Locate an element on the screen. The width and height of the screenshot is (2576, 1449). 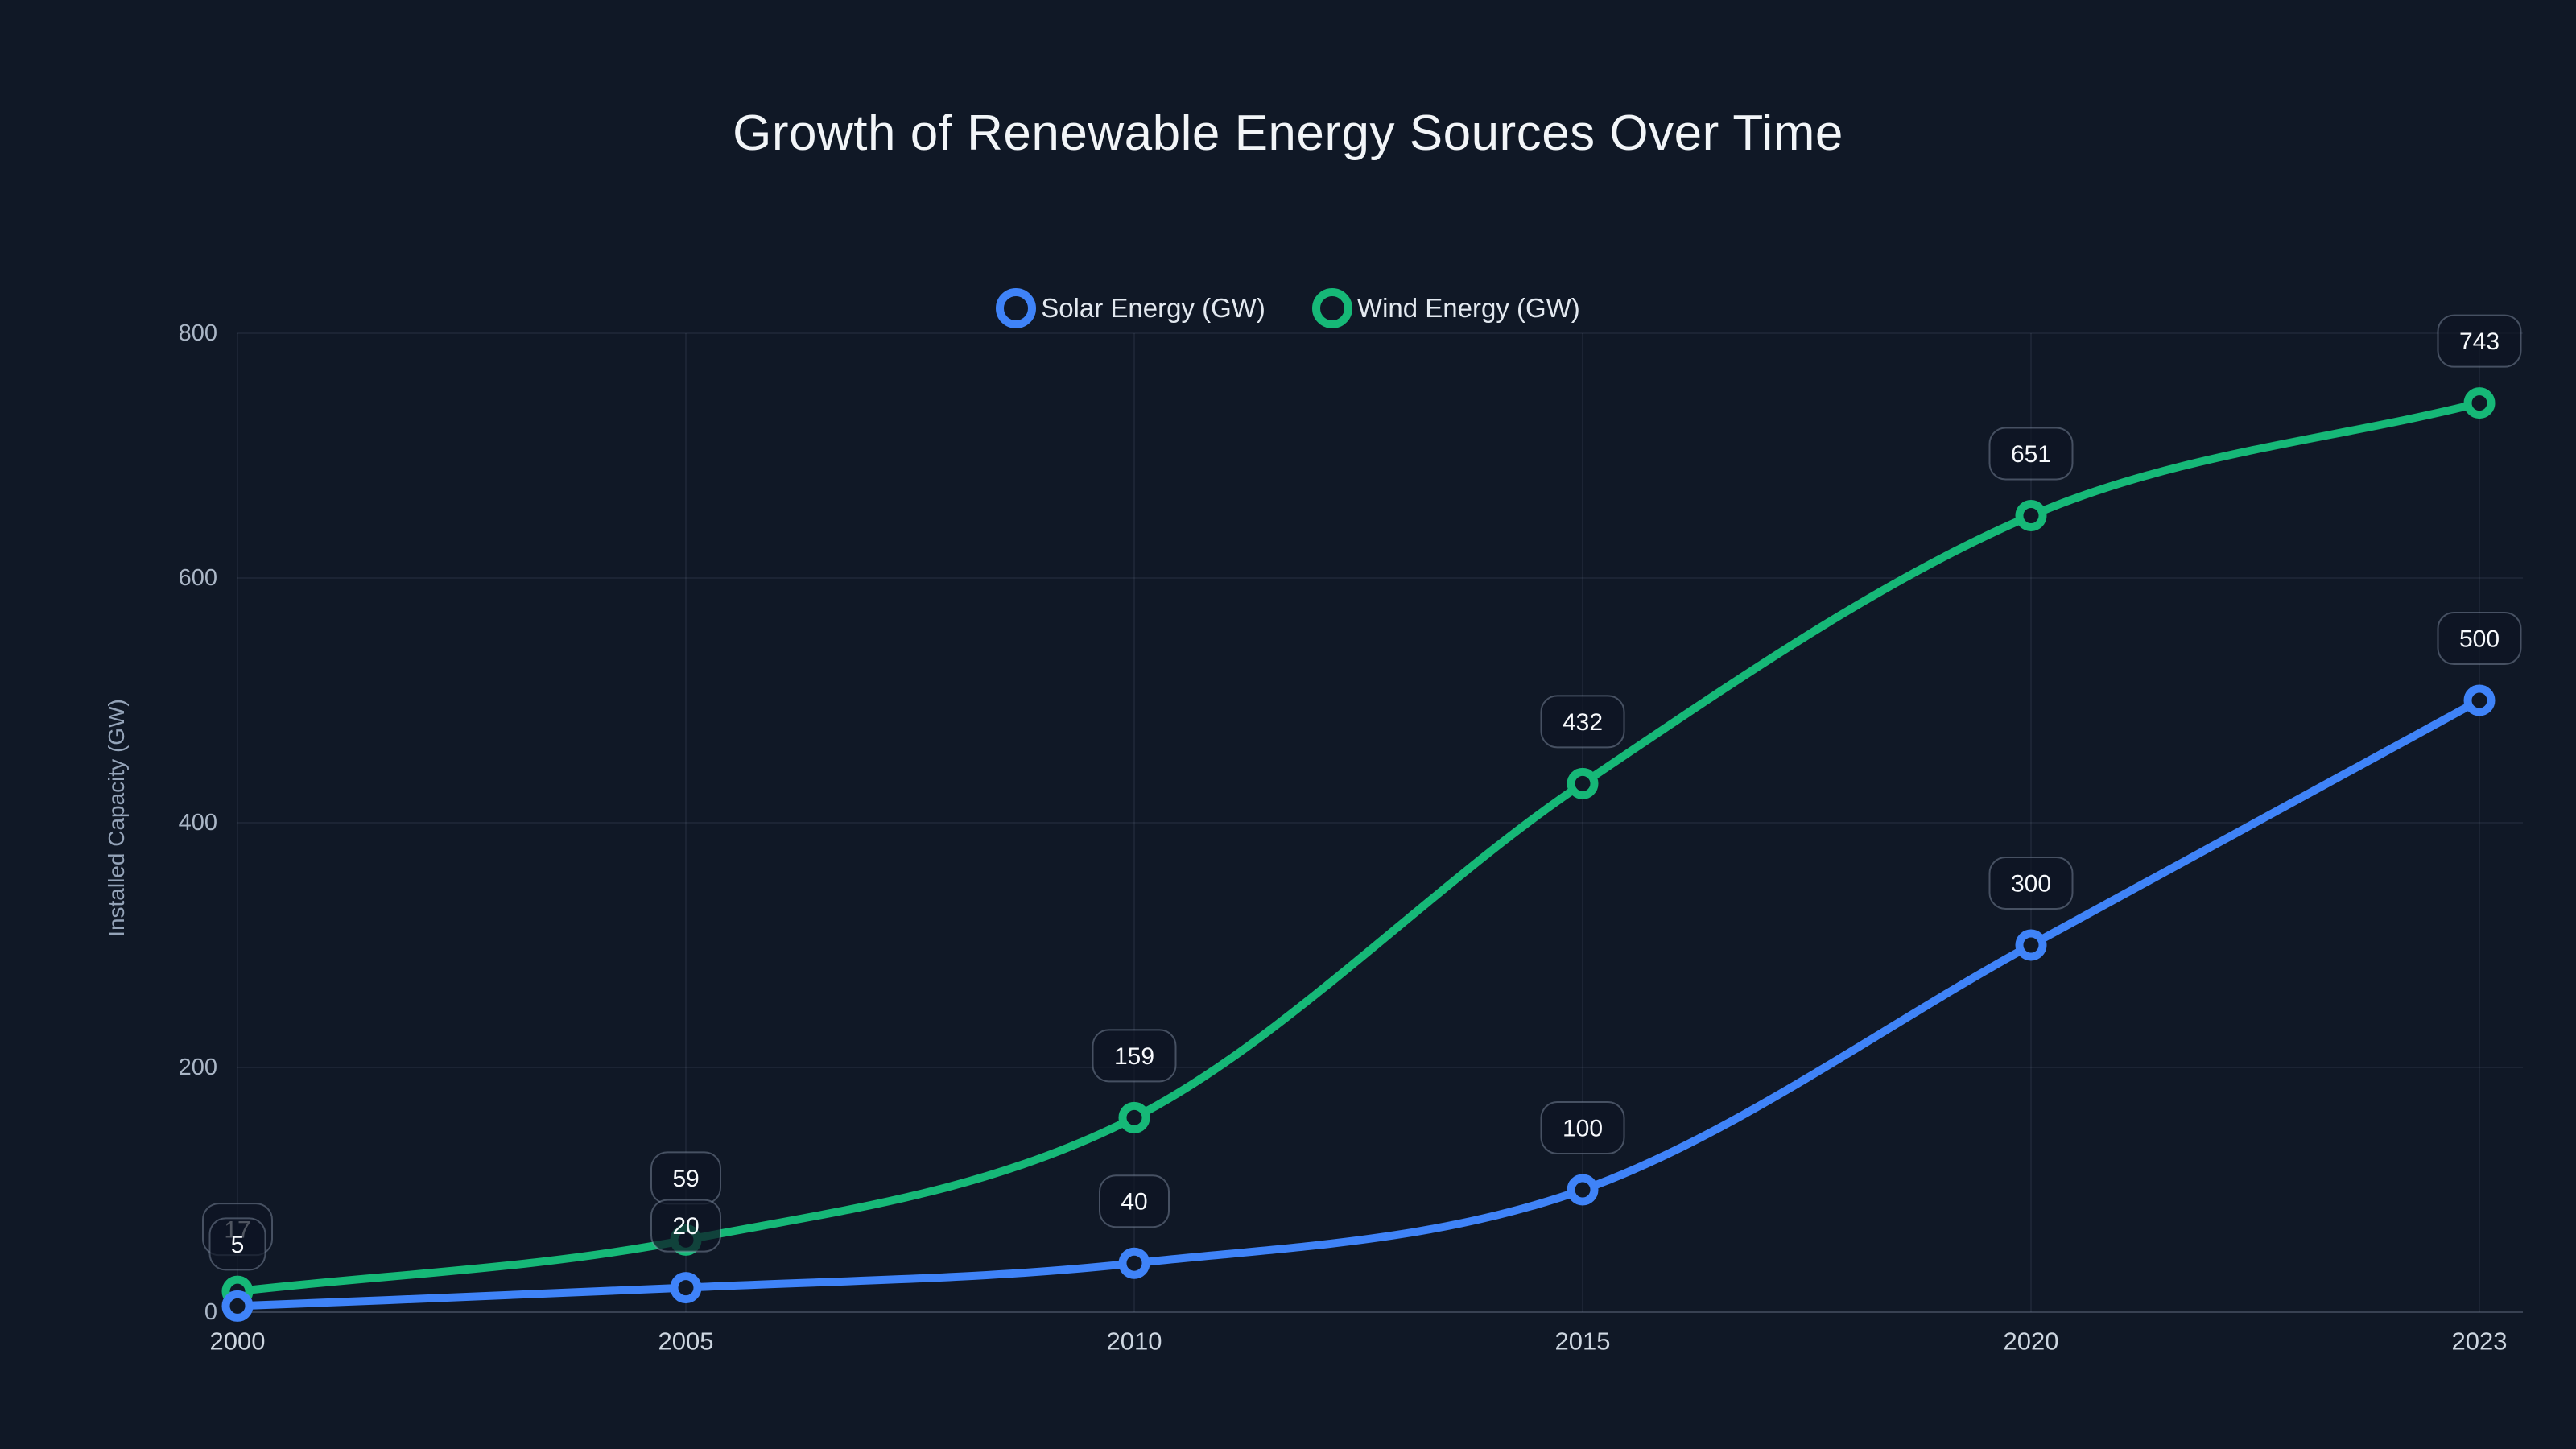
point-solar-energy-gw-2015 is located at coordinates (1583, 1190).